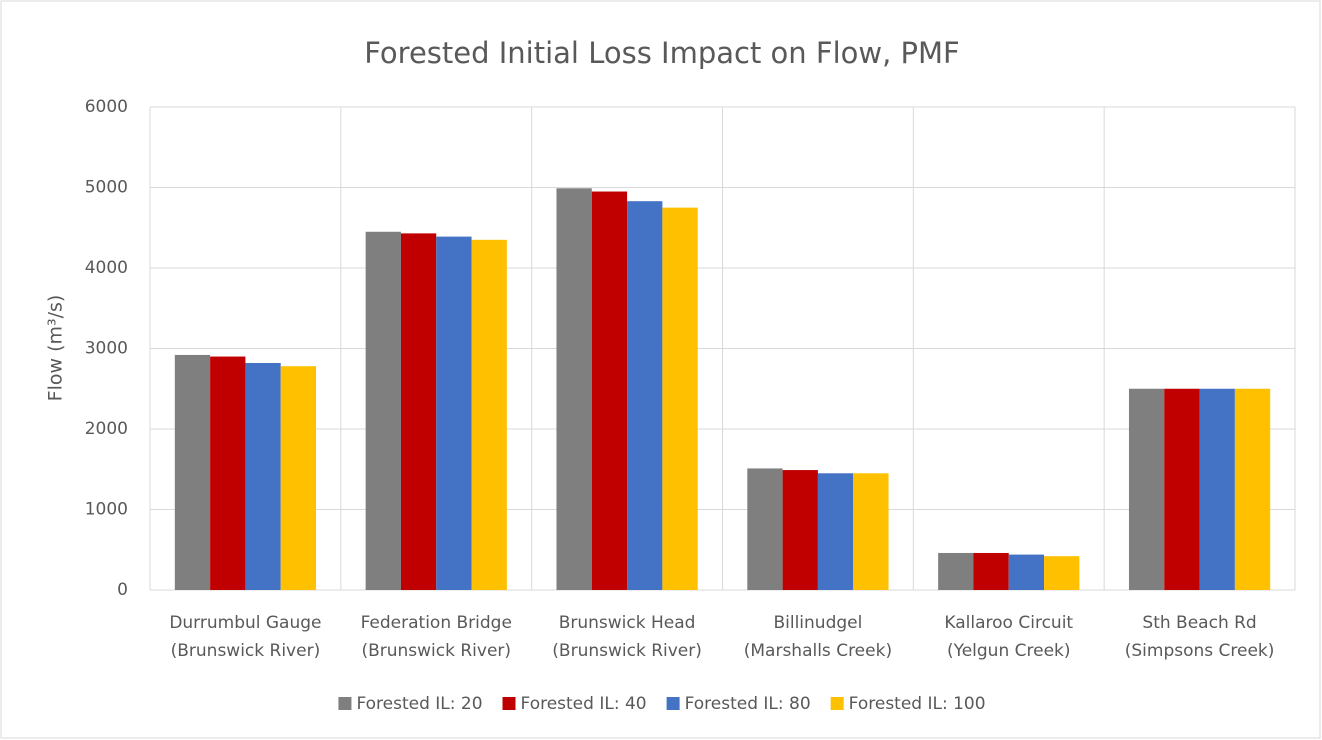 This screenshot has width=1322, height=740. I want to click on x-tick-label: Sth Beach Rd, so click(1199, 623).